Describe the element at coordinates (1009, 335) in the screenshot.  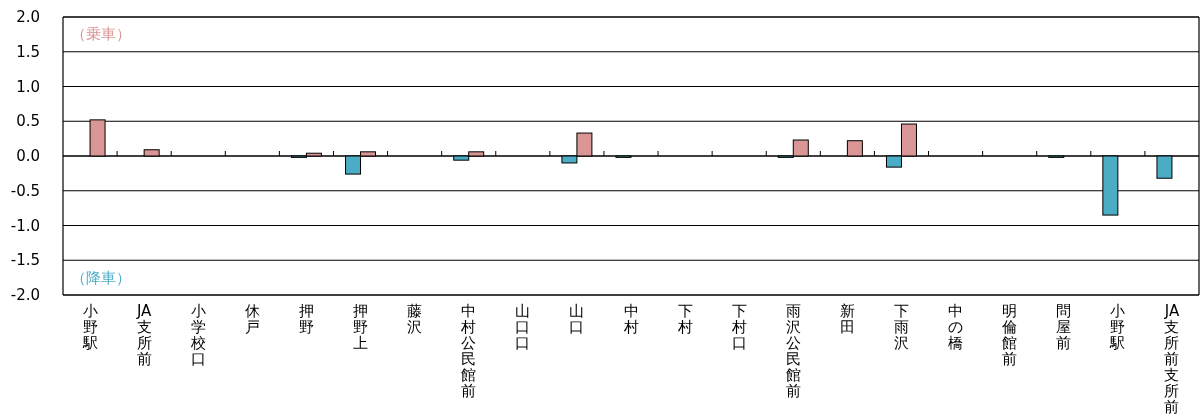
I see `x-tick-label: 明倫館前` at that location.